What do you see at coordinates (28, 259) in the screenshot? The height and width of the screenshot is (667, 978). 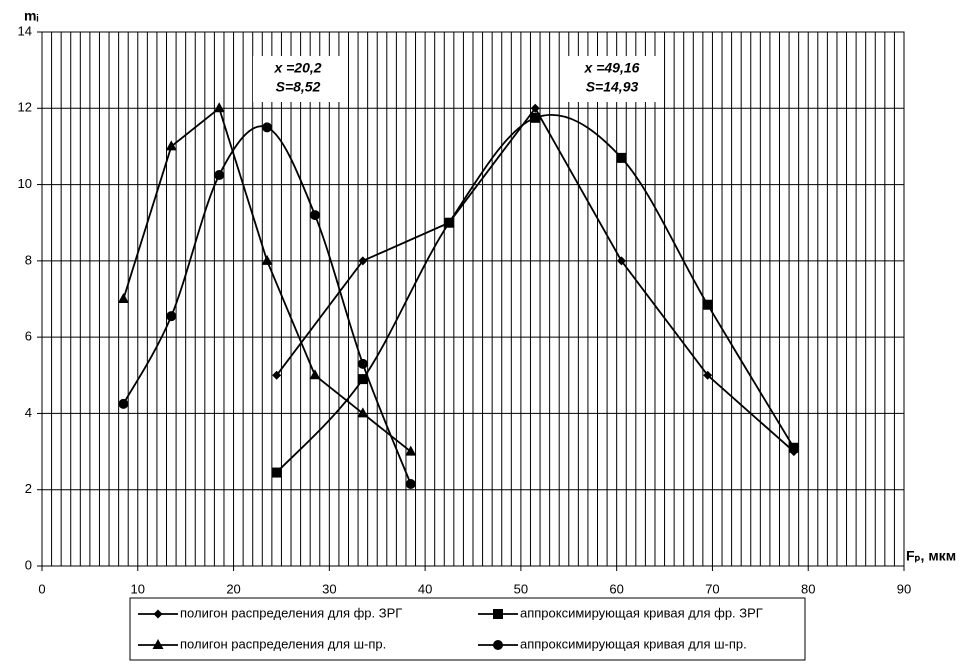 I see `y-tick-label: 8` at bounding box center [28, 259].